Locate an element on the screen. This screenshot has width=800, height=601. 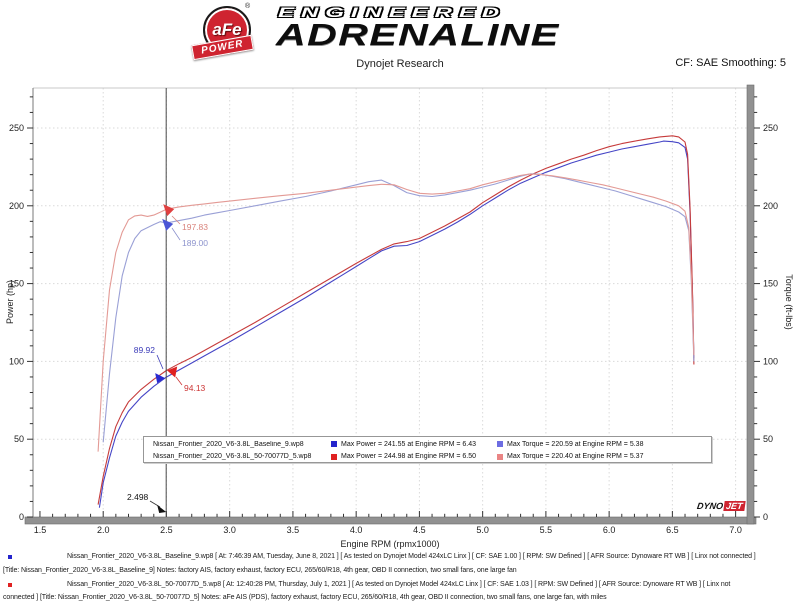
svg-text: 6.0 is located at coordinates (609, 530).